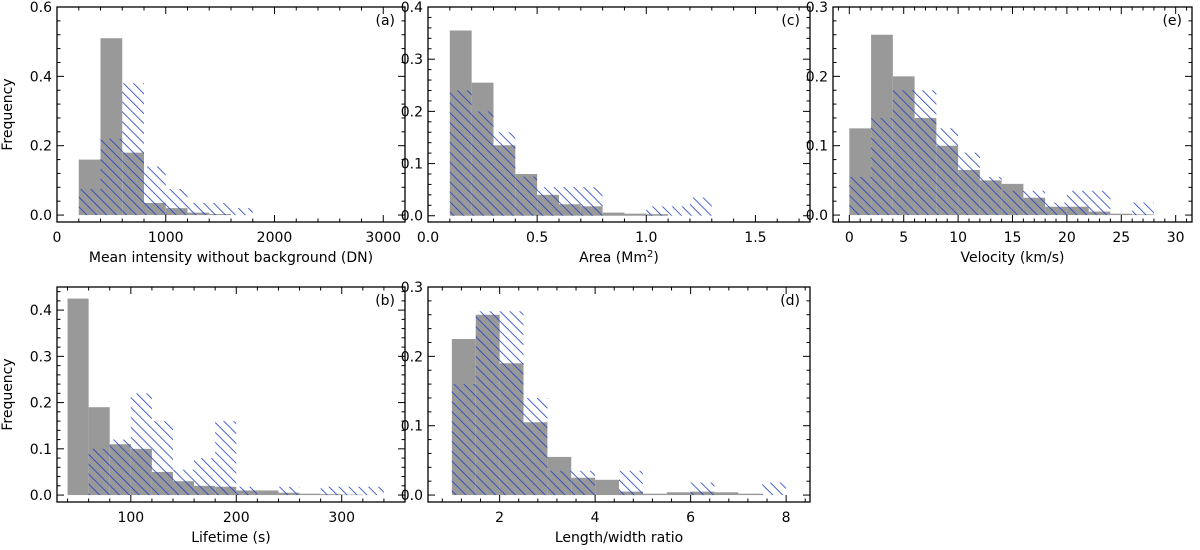  Describe the element at coordinates (1013, 238) in the screenshot. I see `x-tick-label: 15` at that location.